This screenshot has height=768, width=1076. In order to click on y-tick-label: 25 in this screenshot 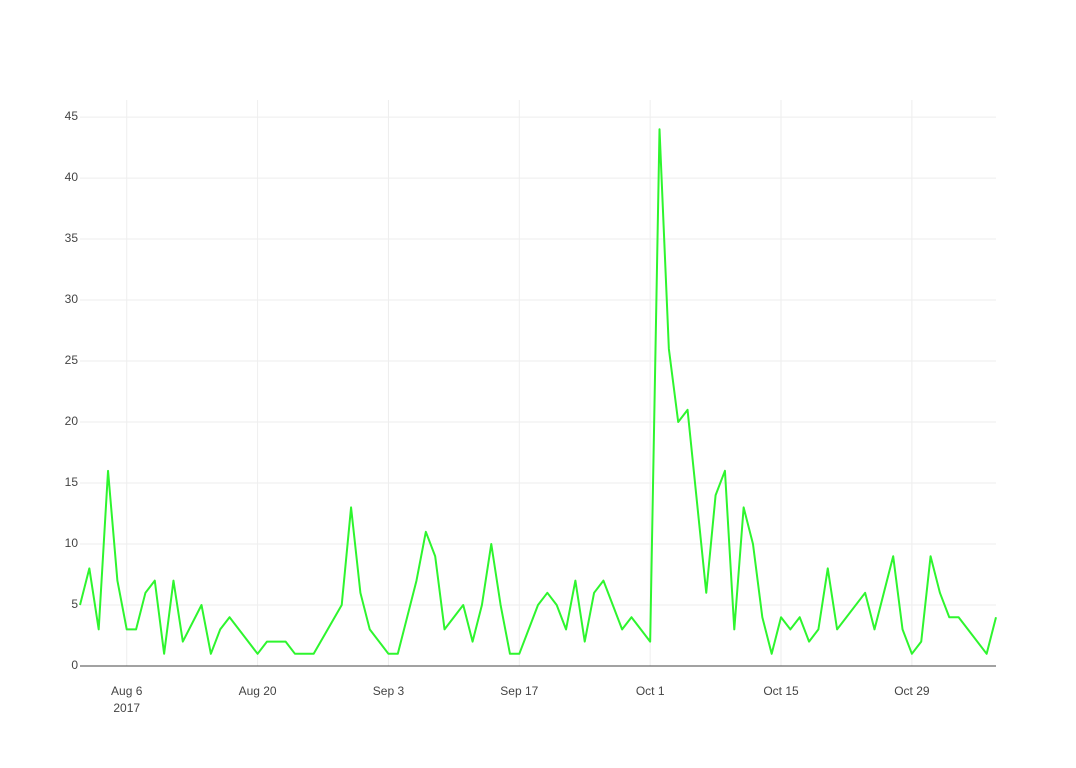, I will do `click(72, 360)`.